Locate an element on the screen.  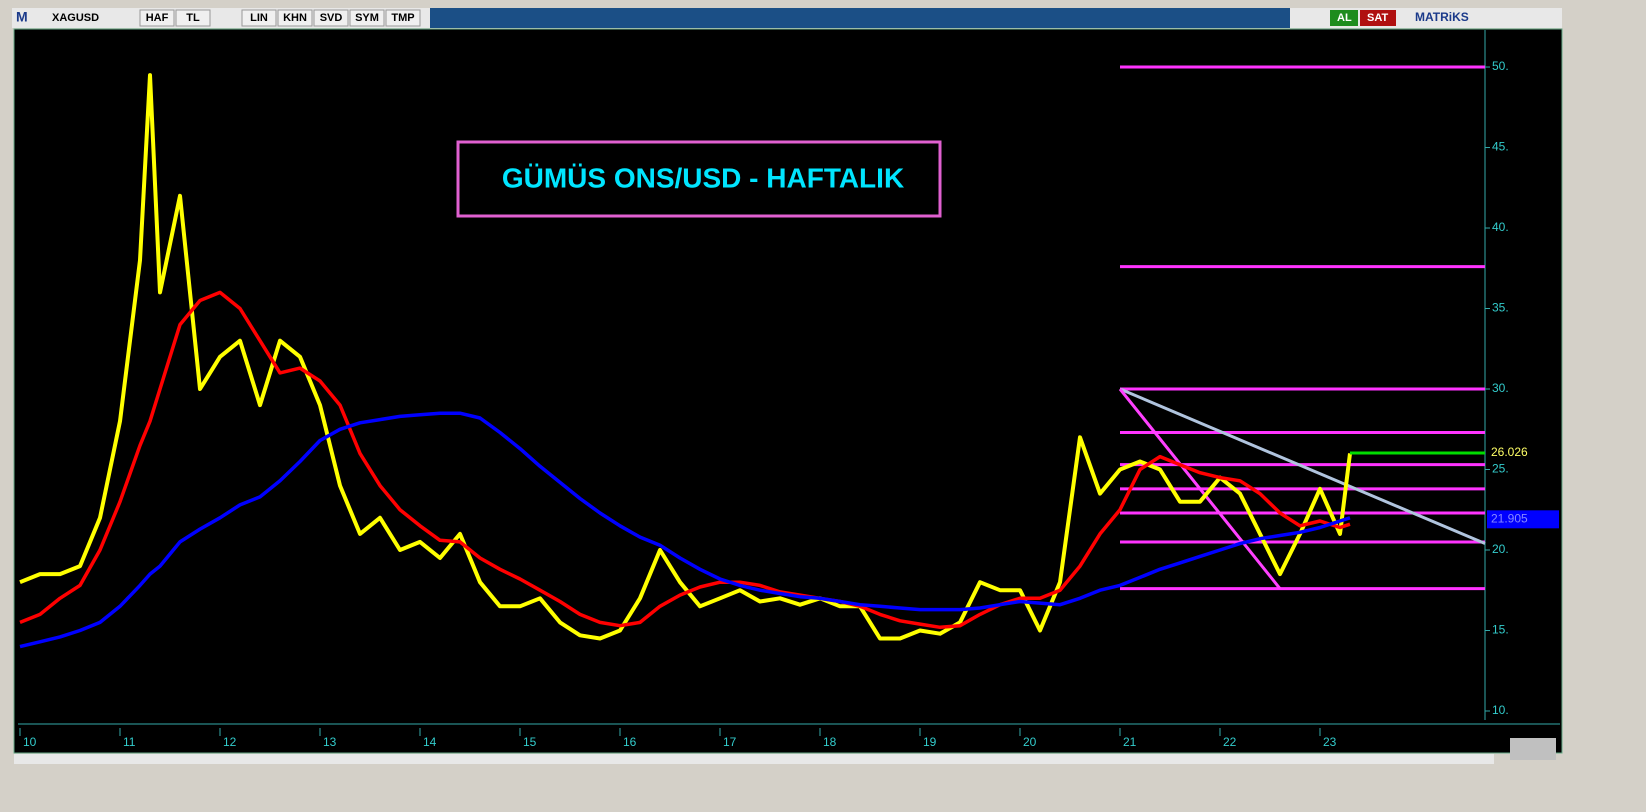
toolbar-button-label: TMP is located at coordinates (402, 18).